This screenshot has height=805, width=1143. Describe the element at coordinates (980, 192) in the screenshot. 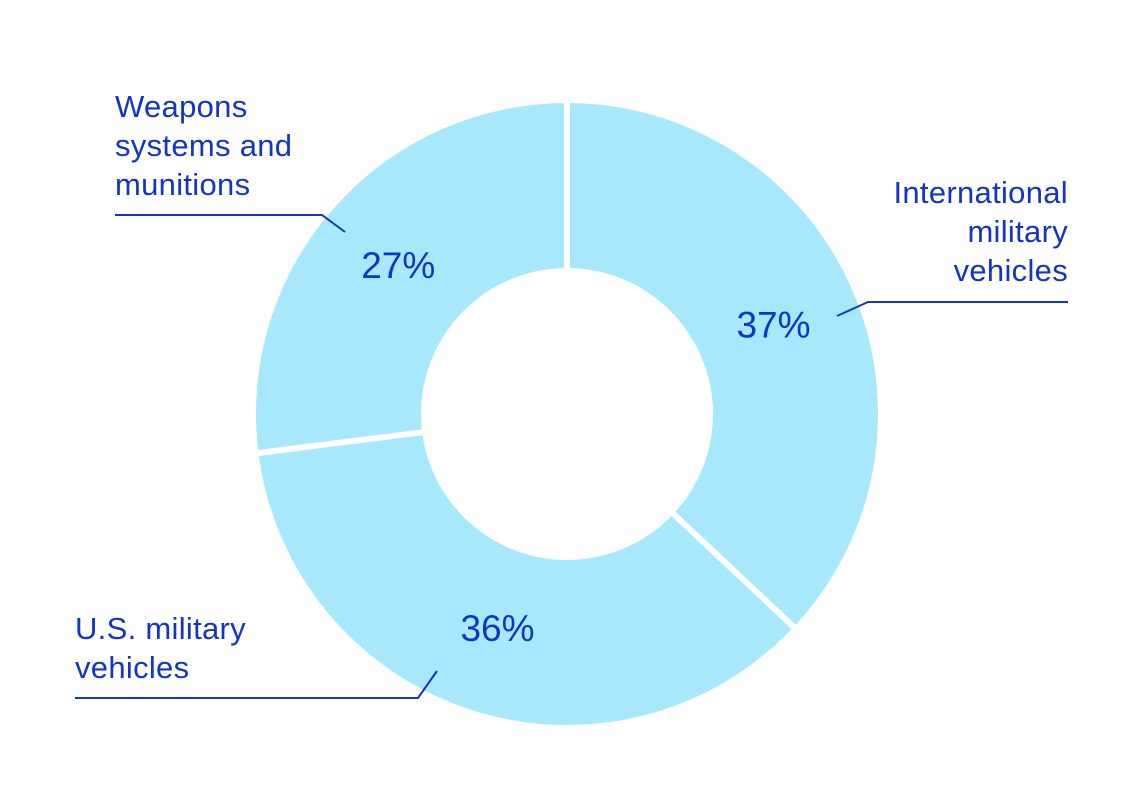

I see `category-label-line: International` at that location.